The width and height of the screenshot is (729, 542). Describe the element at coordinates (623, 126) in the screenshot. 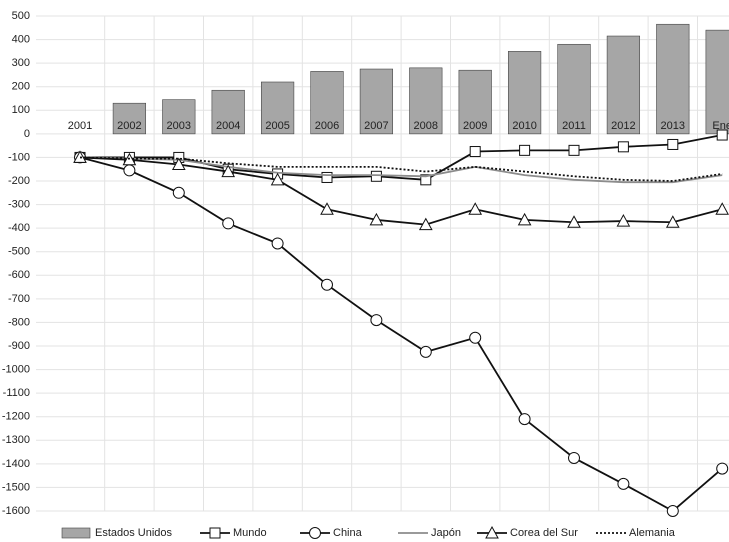

I see `x-tick-label: 2012` at that location.